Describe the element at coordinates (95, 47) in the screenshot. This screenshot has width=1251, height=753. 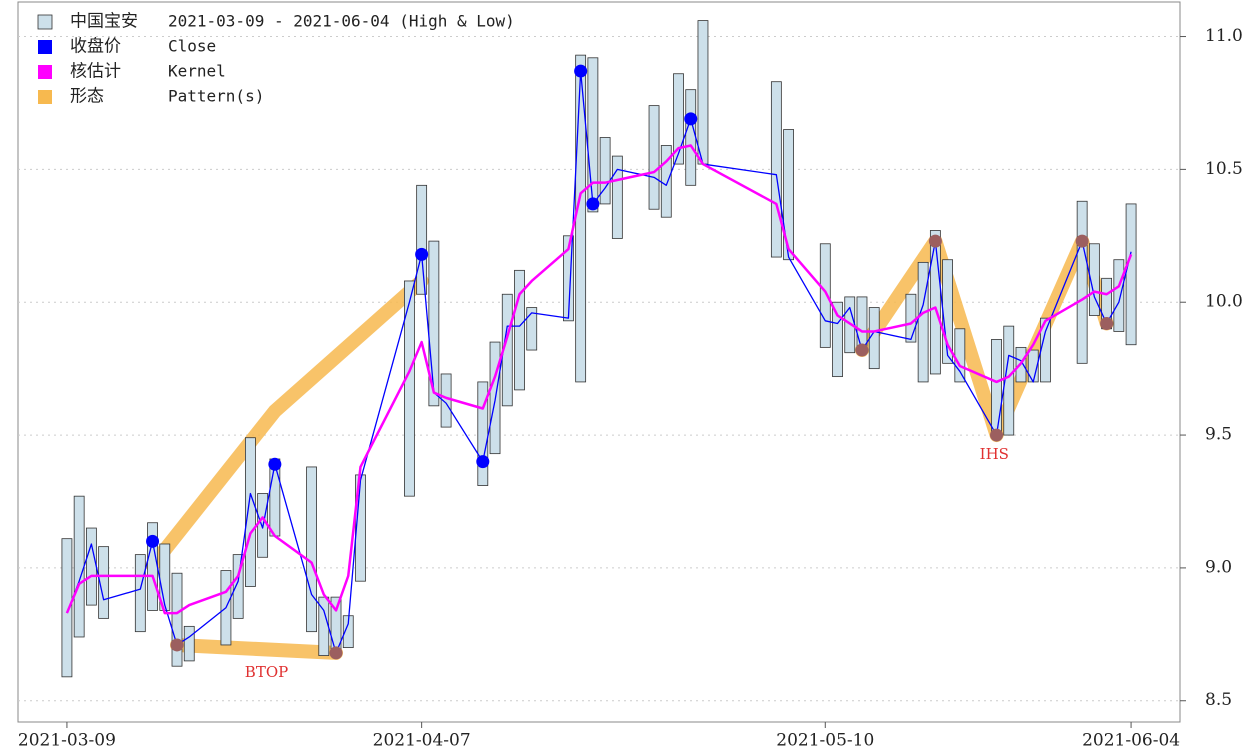
I see `legend-name: 收盘价` at that location.